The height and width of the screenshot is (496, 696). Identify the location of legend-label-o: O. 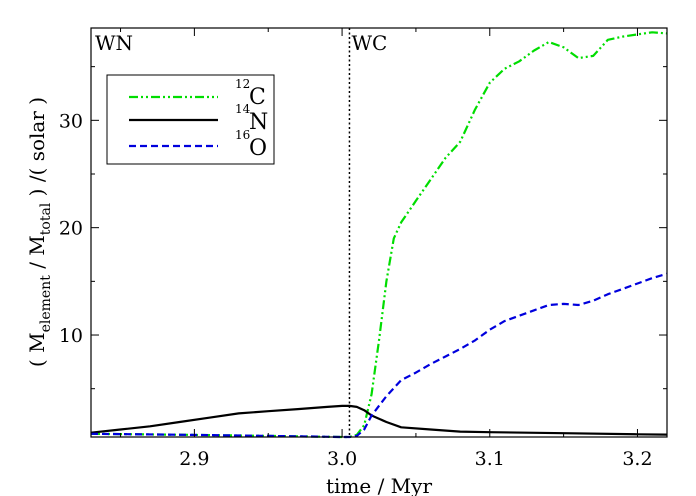
(258, 148).